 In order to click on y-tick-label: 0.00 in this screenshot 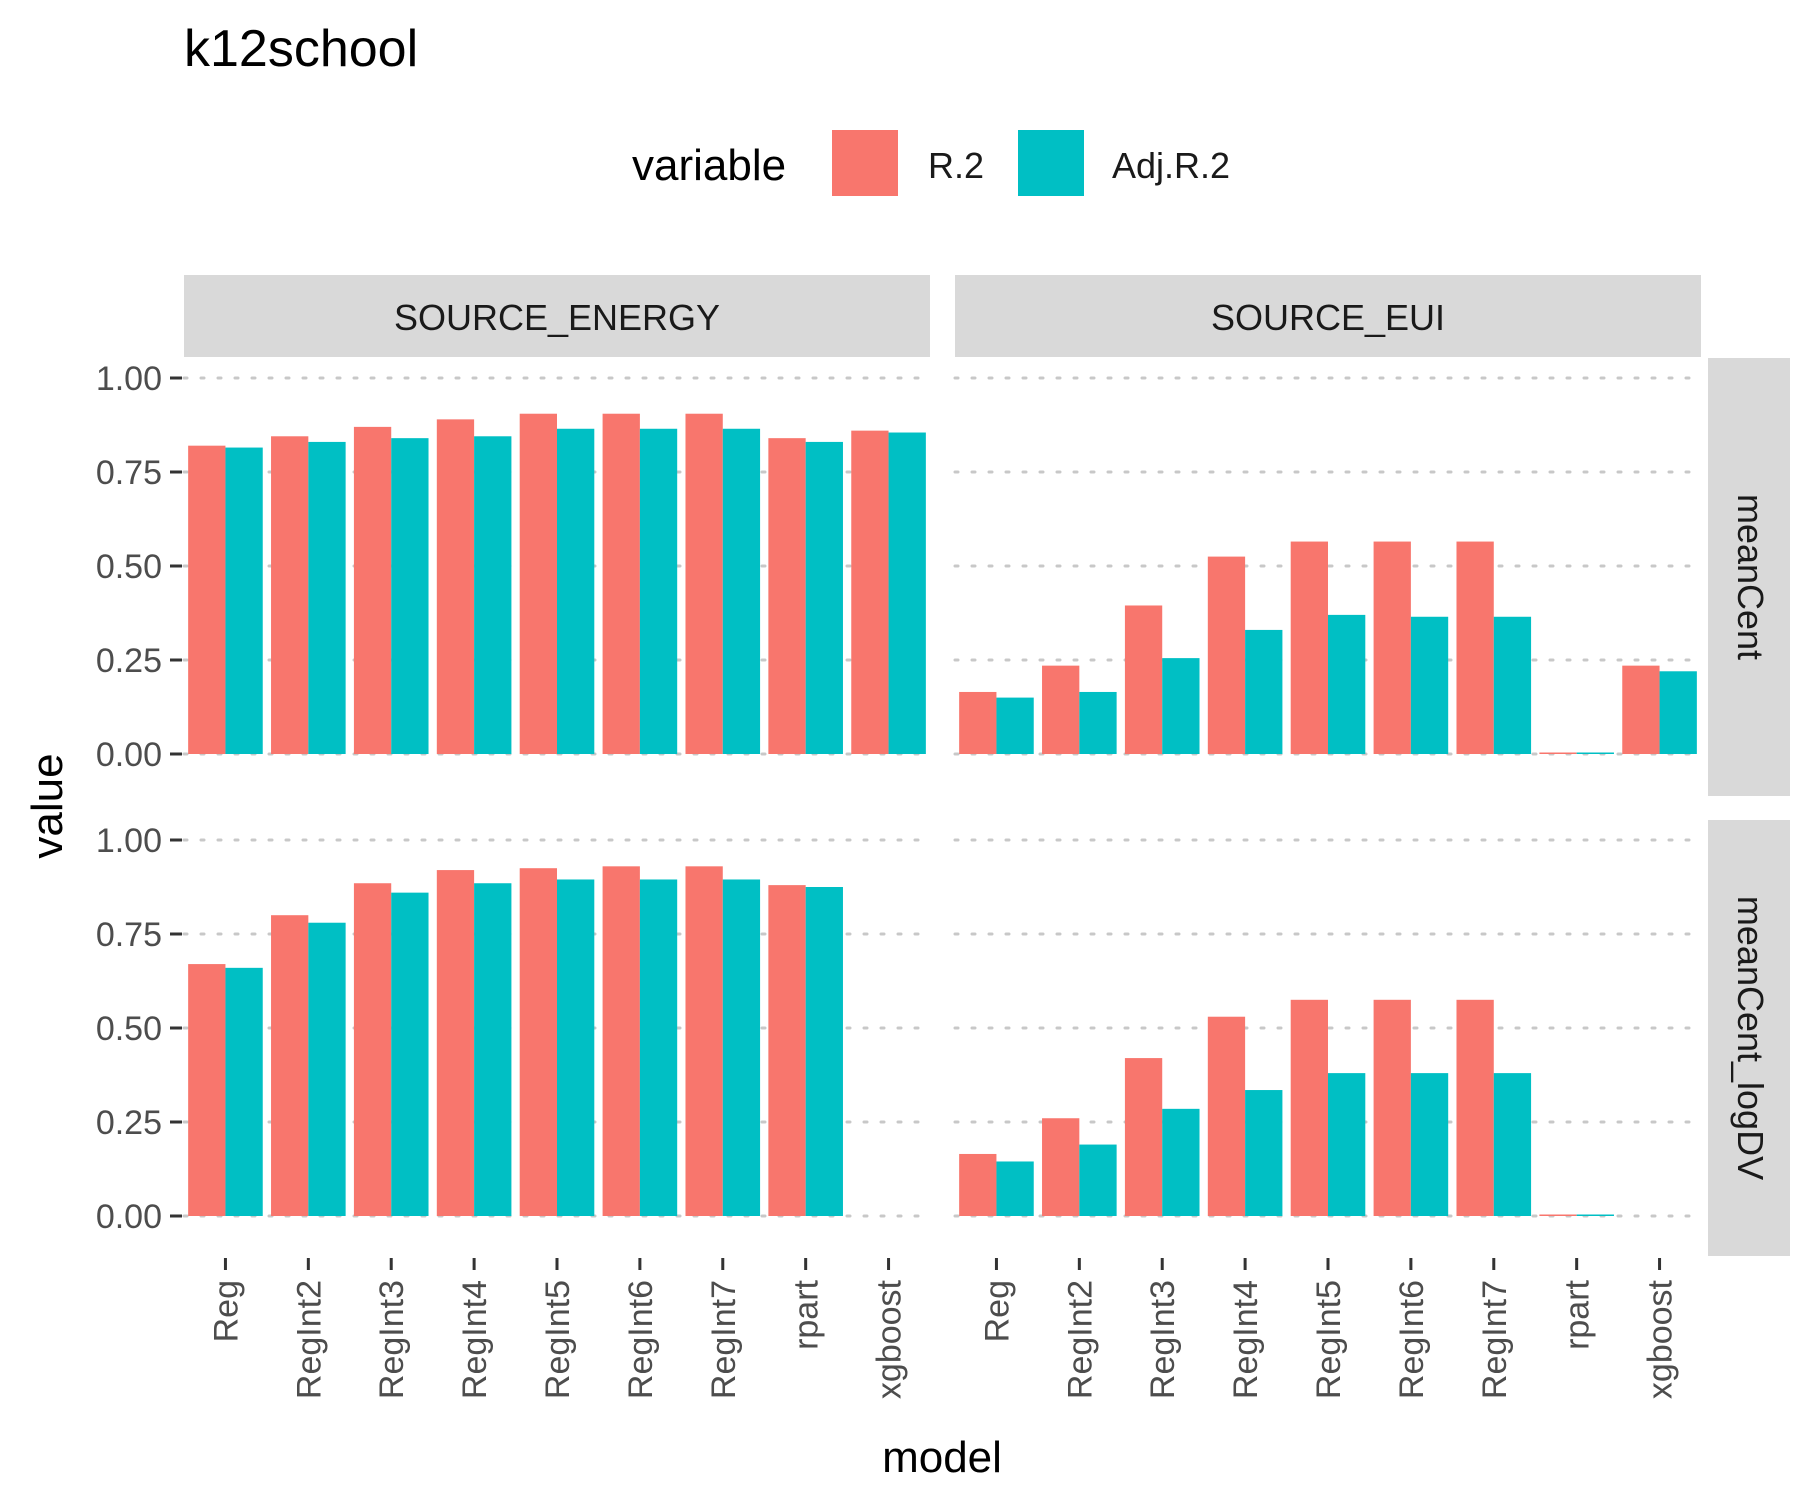, I will do `click(129, 755)`.